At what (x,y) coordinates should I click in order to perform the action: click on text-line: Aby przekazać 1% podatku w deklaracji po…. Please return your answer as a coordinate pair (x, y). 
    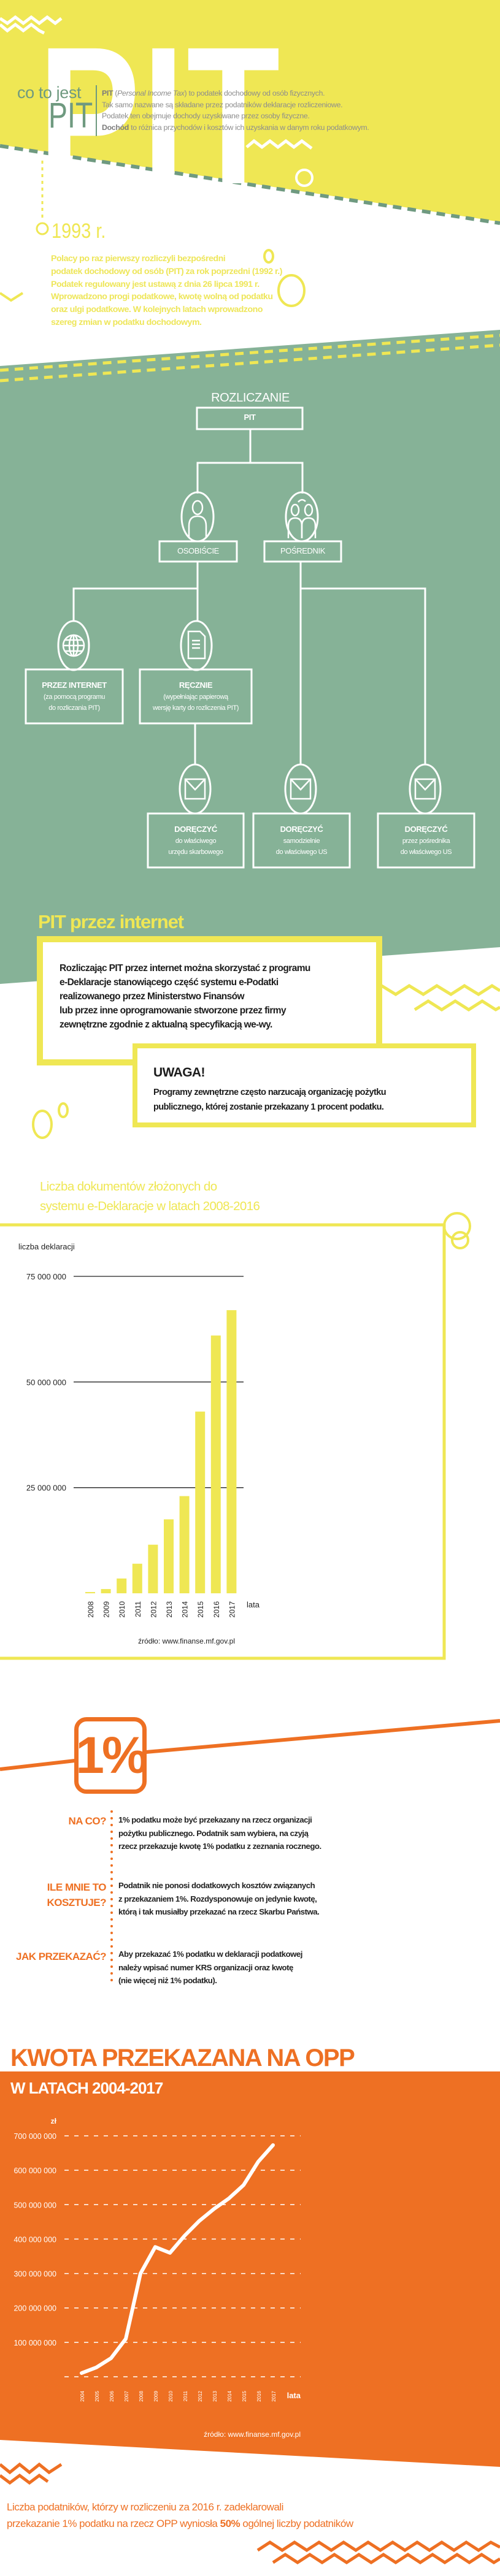
    Looking at the image, I should click on (210, 1954).